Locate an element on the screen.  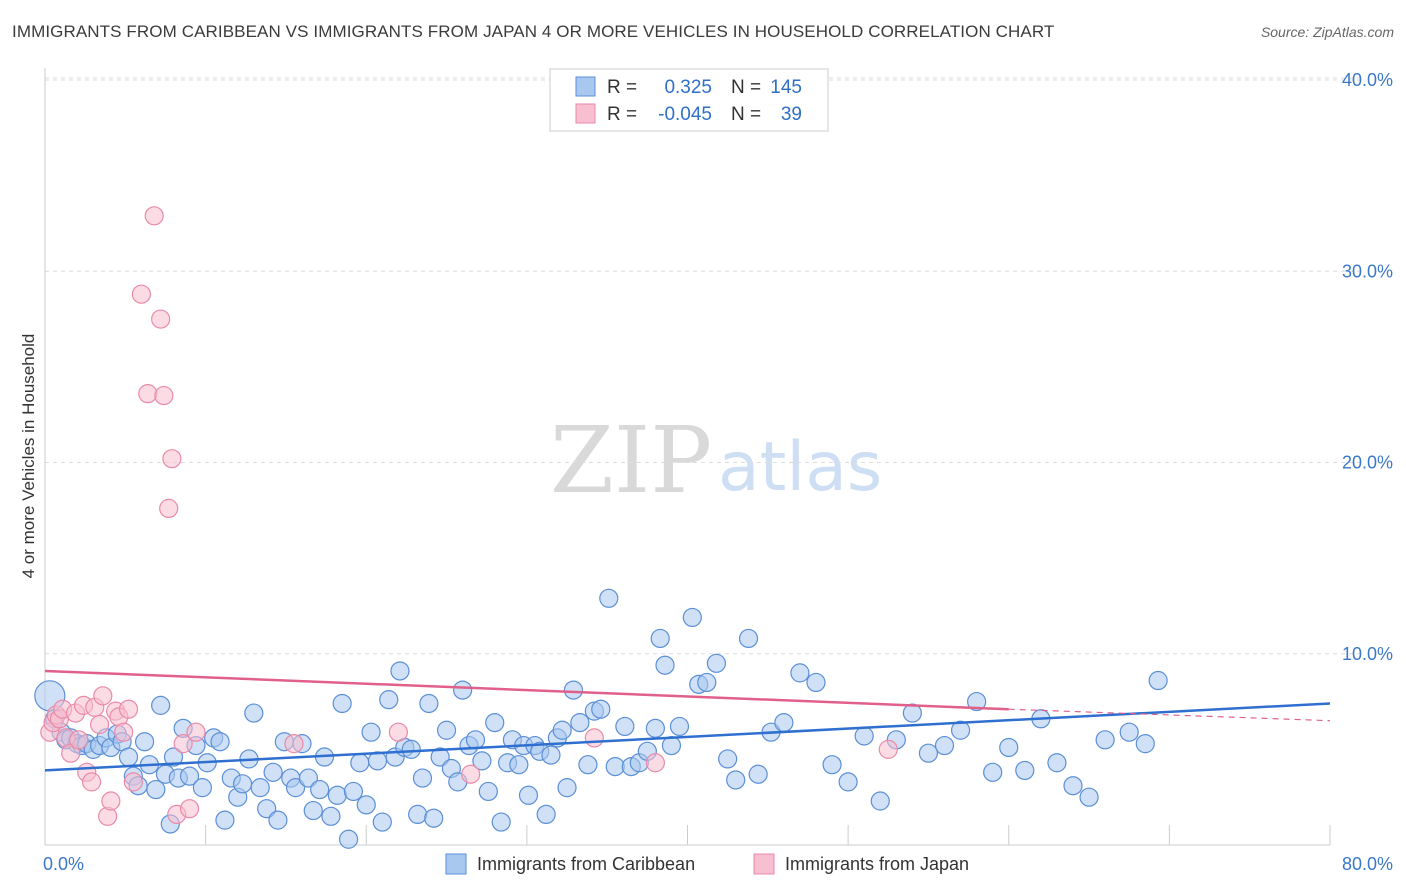
watermark-atlas: atlas is located at coordinates (800, 467).